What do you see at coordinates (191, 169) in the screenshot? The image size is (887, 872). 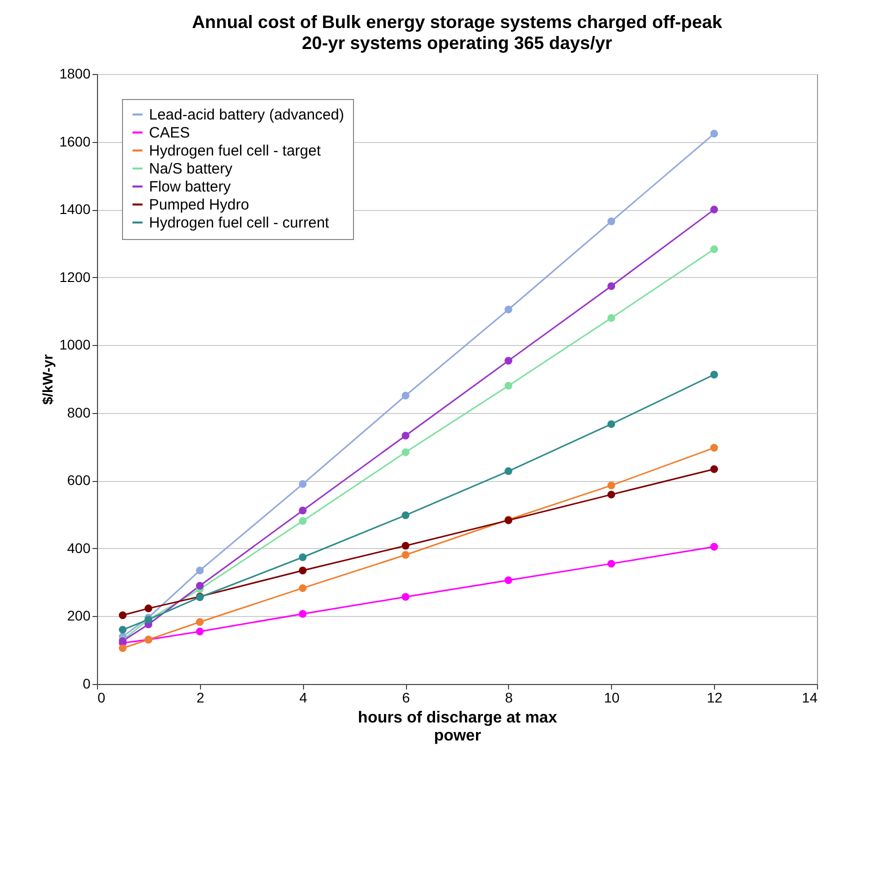 I see `legend-label: Na/S battery` at bounding box center [191, 169].